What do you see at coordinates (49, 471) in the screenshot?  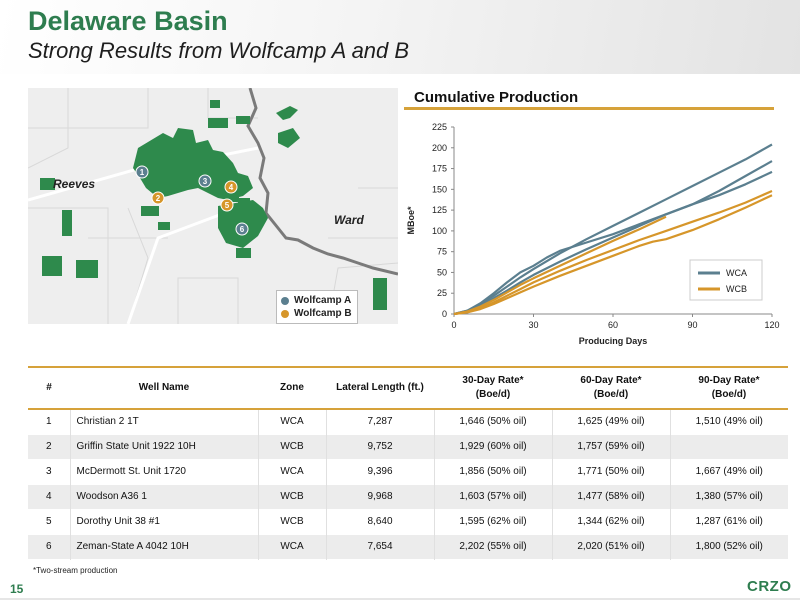 I see `cell-number: 3` at bounding box center [49, 471].